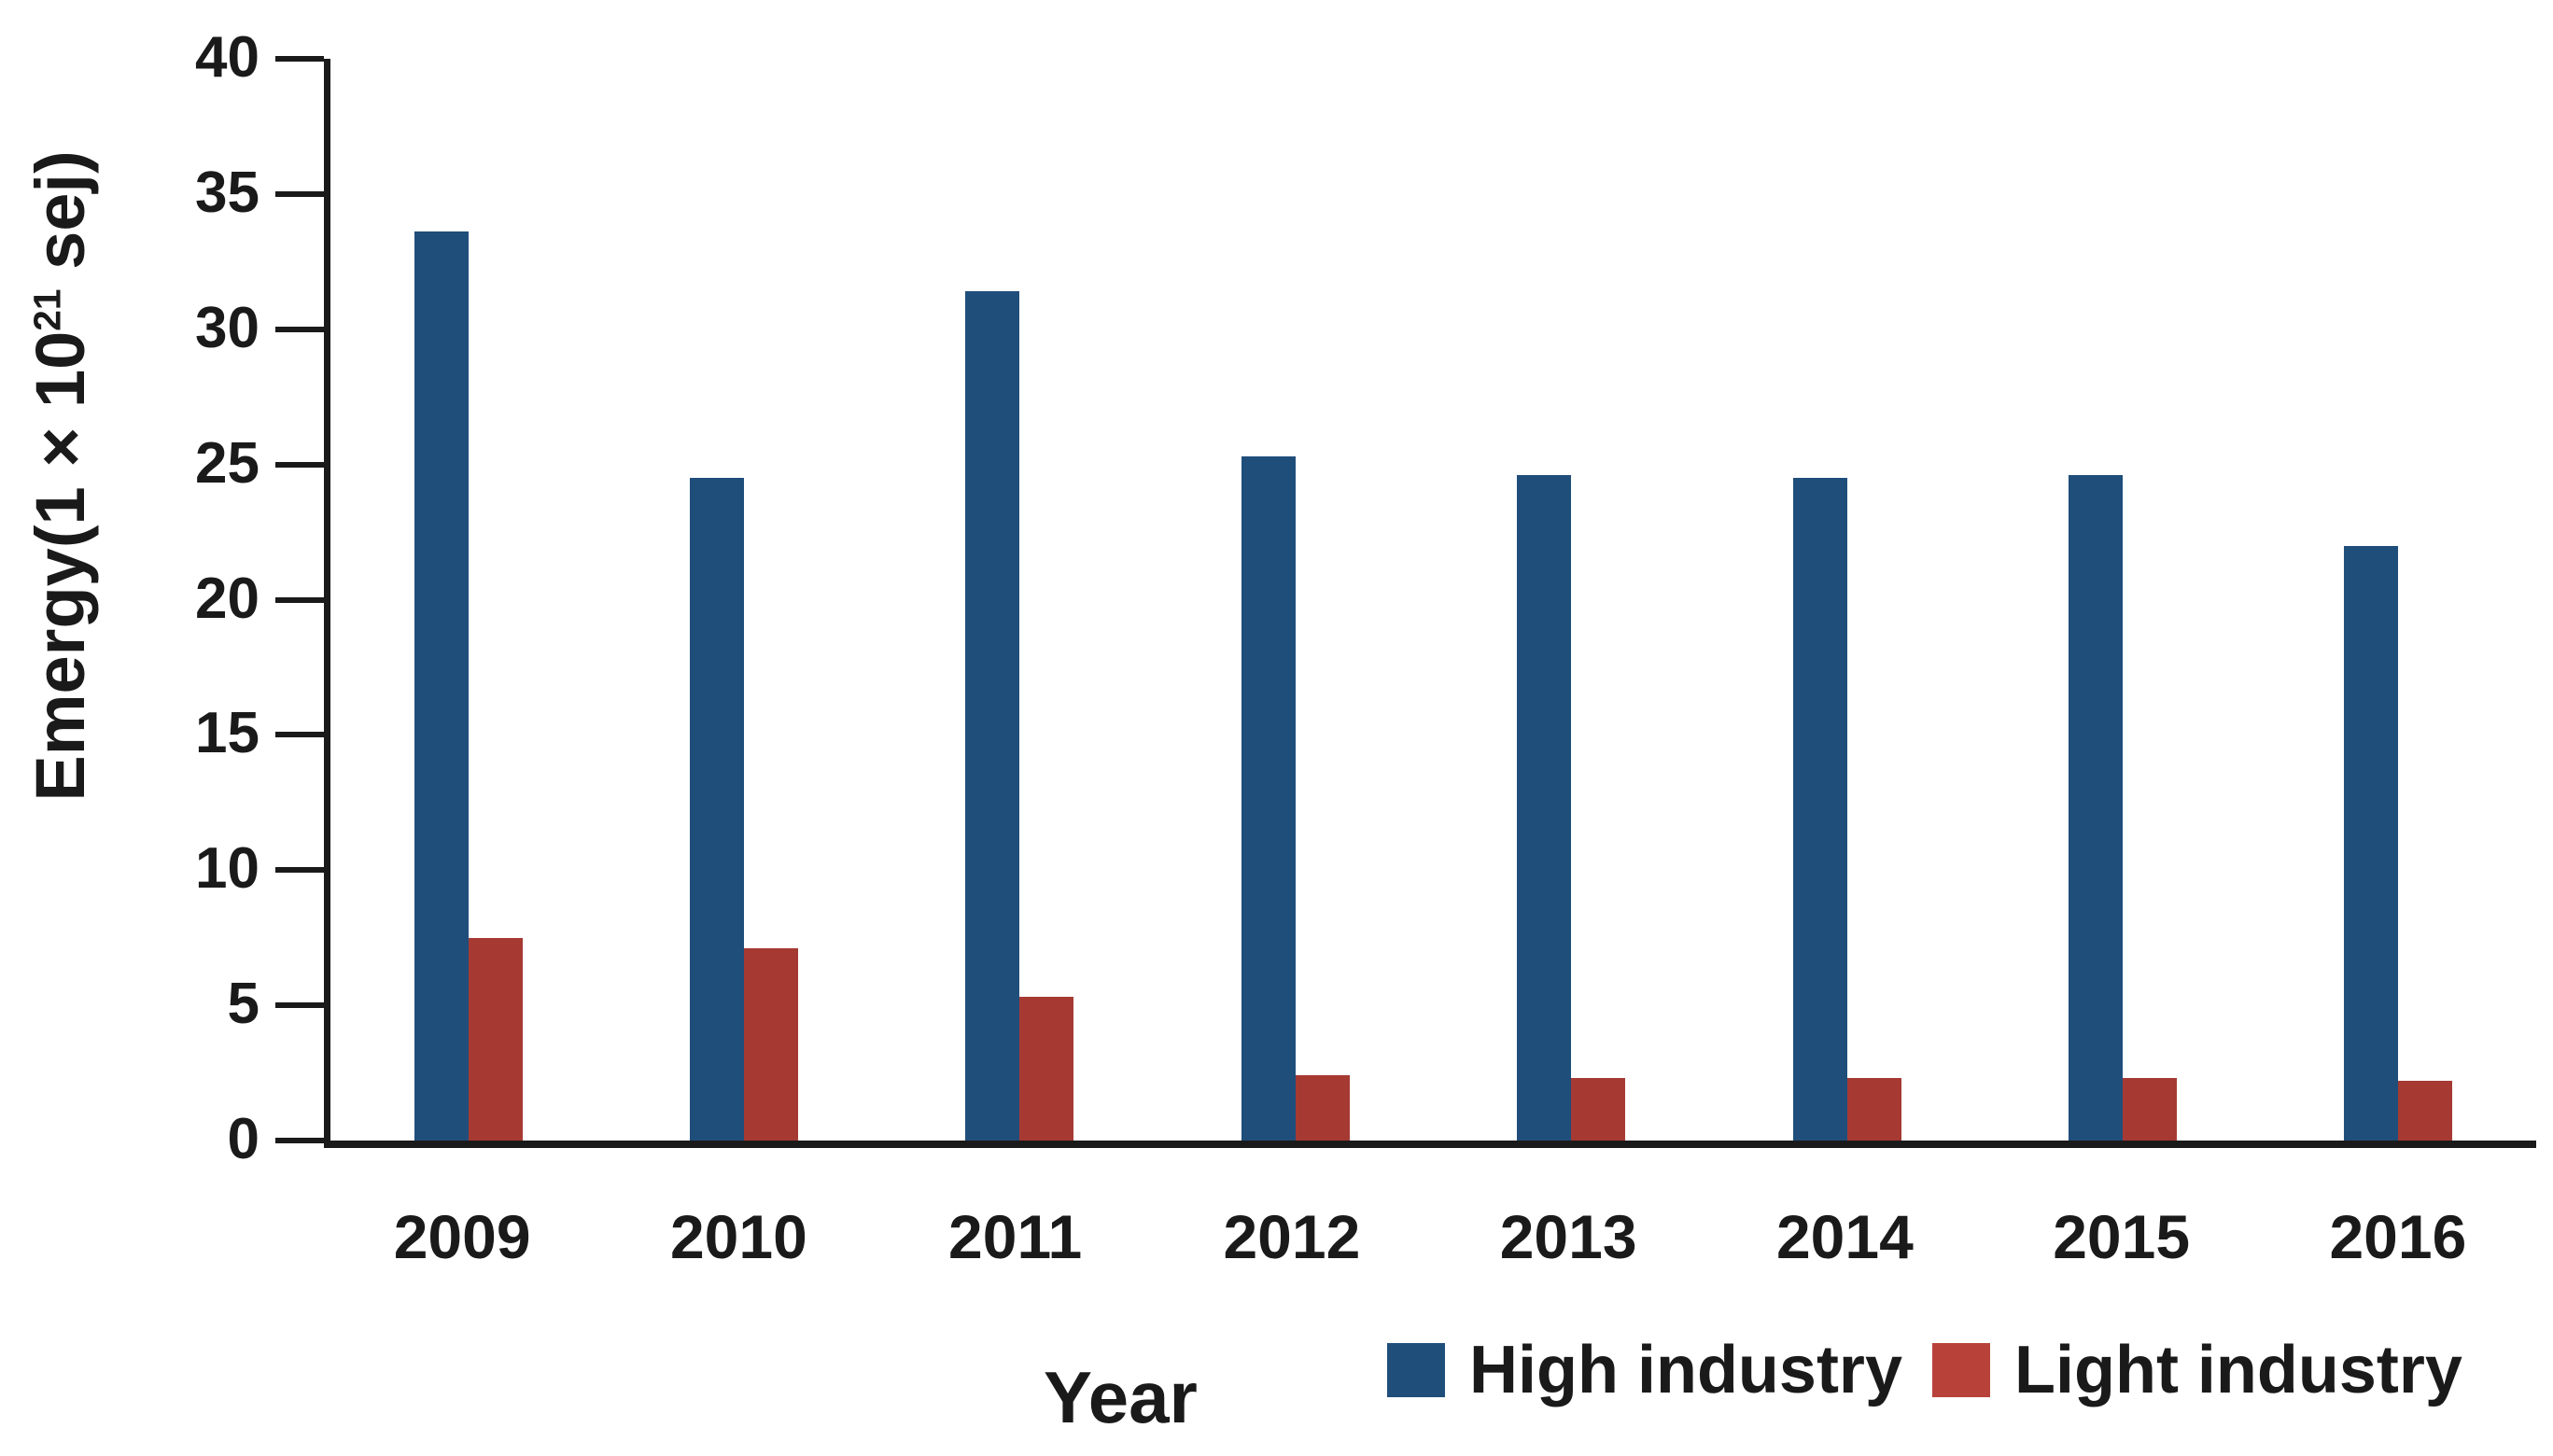 This screenshot has height=1456, width=2553. What do you see at coordinates (227, 733) in the screenshot?
I see `y-tick-label-15: 15` at bounding box center [227, 733].